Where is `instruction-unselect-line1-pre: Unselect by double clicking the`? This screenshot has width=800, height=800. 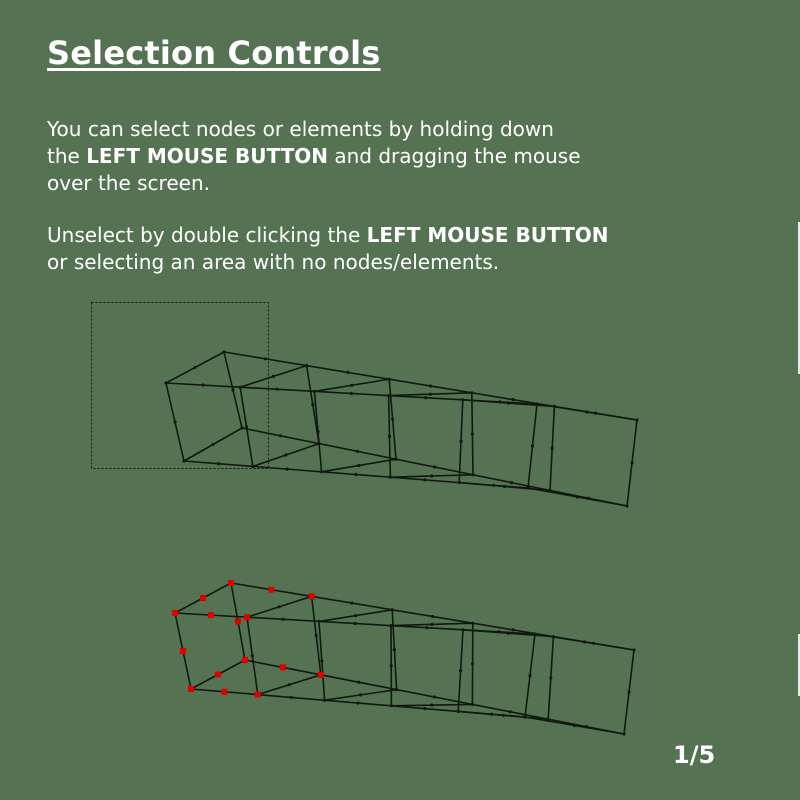 instruction-unselect-line1-pre: Unselect by double clicking the is located at coordinates (207, 235).